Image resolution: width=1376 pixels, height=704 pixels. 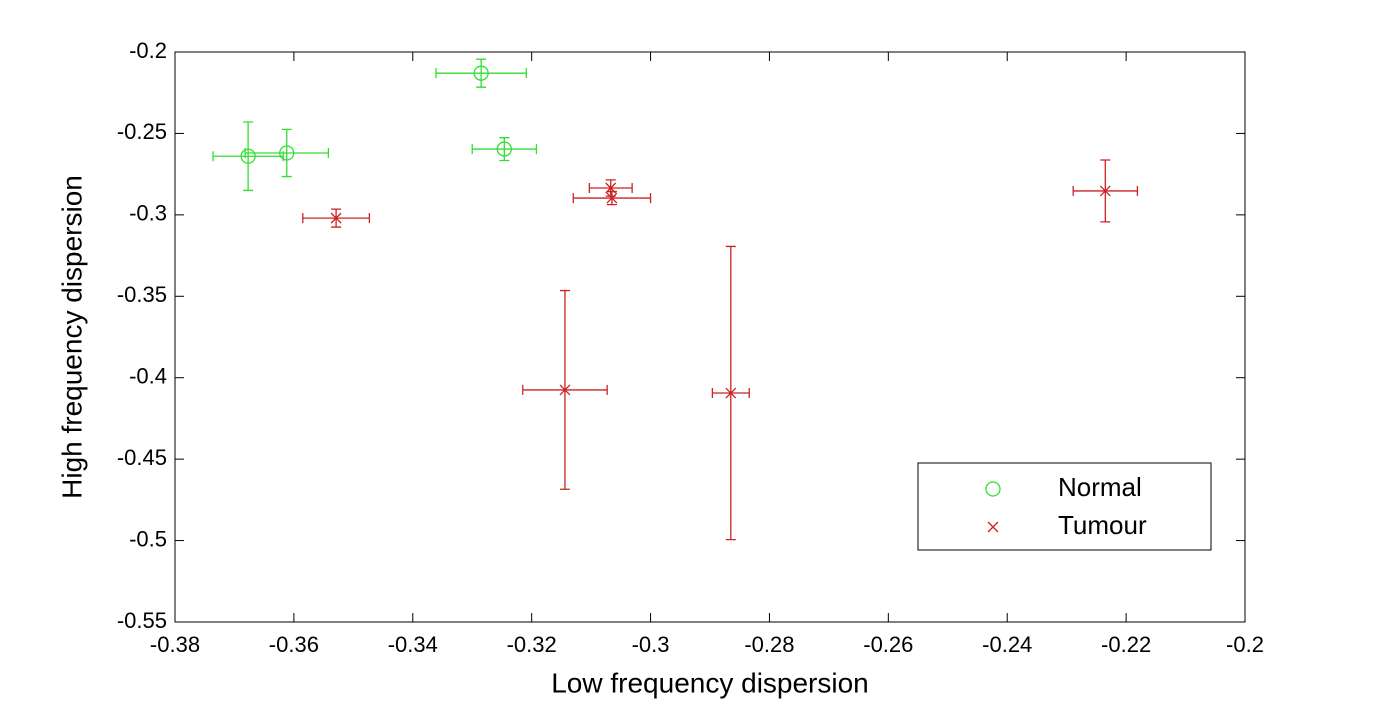 What do you see at coordinates (1102, 525) in the screenshot?
I see `legend-label: Tumour` at bounding box center [1102, 525].